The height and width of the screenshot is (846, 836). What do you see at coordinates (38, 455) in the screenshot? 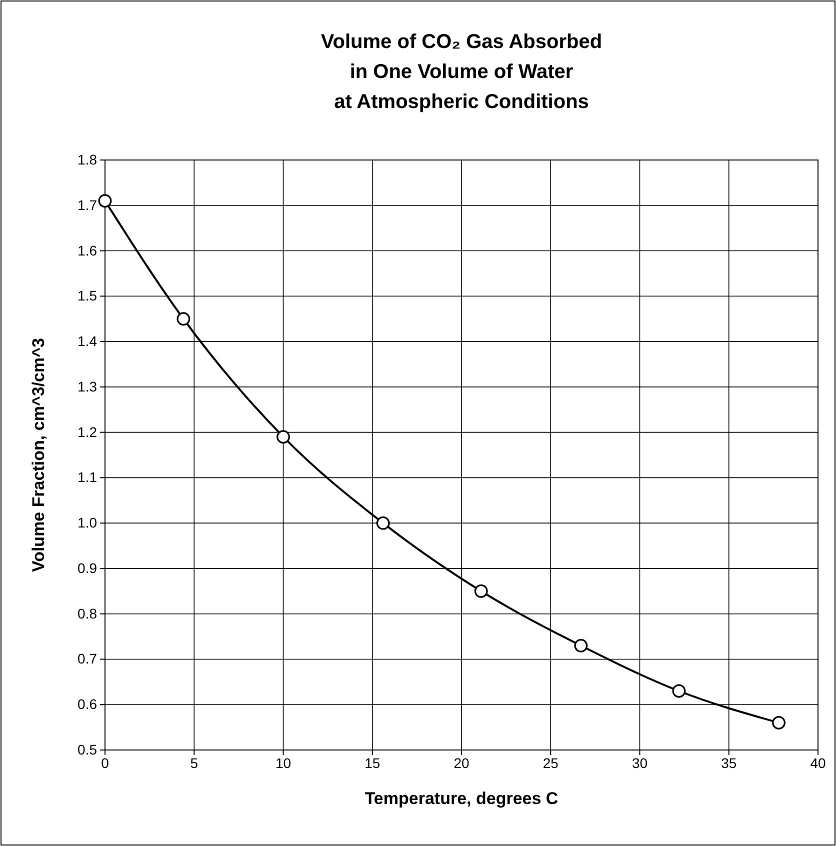
I see `y-axis-title: Volume Fraction, cm^3/cm^3` at bounding box center [38, 455].